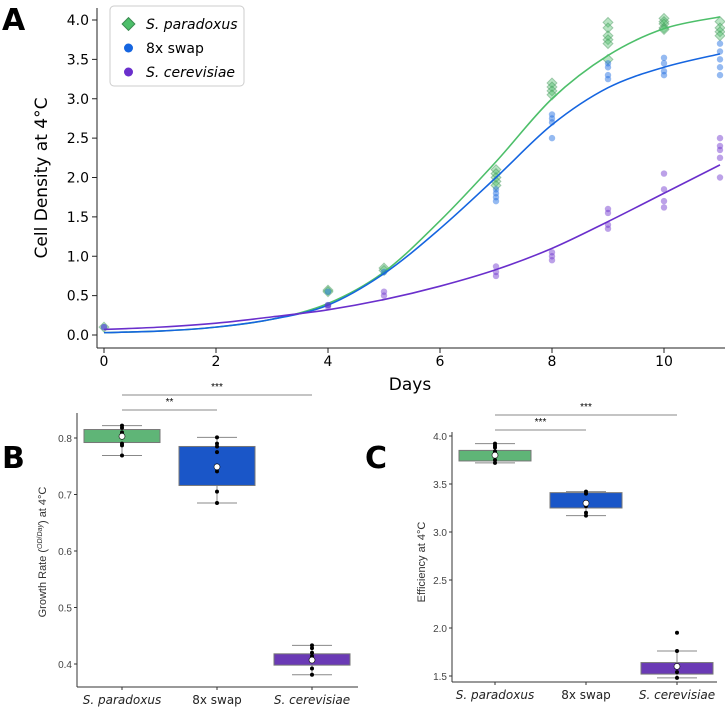 This screenshot has height=707, width=725. What do you see at coordinates (495, 695) in the screenshot?
I see `x-tick-label: S. paradoxus` at bounding box center [495, 695].